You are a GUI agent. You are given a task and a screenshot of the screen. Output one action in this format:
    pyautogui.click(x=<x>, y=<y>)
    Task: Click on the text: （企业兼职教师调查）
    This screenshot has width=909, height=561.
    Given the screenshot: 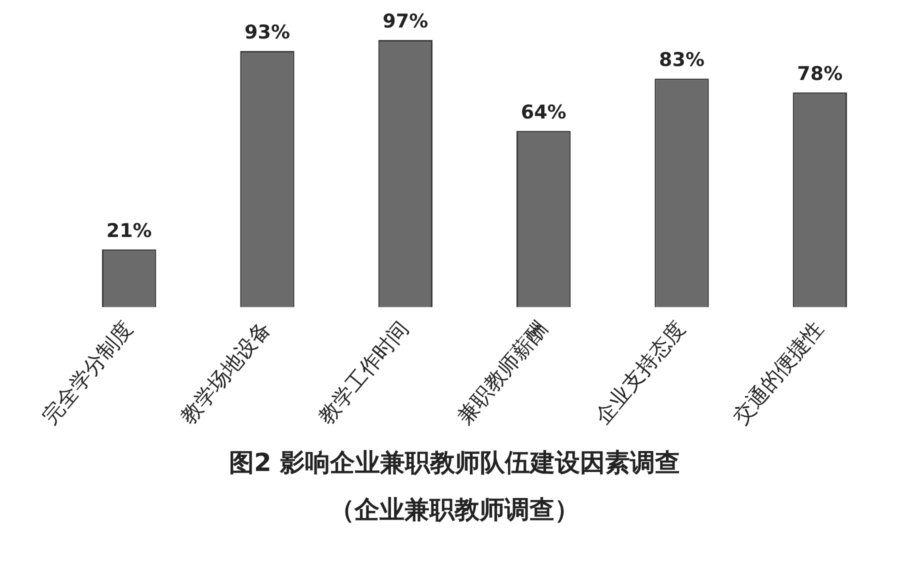 What is the action you would take?
    pyautogui.click(x=454, y=510)
    